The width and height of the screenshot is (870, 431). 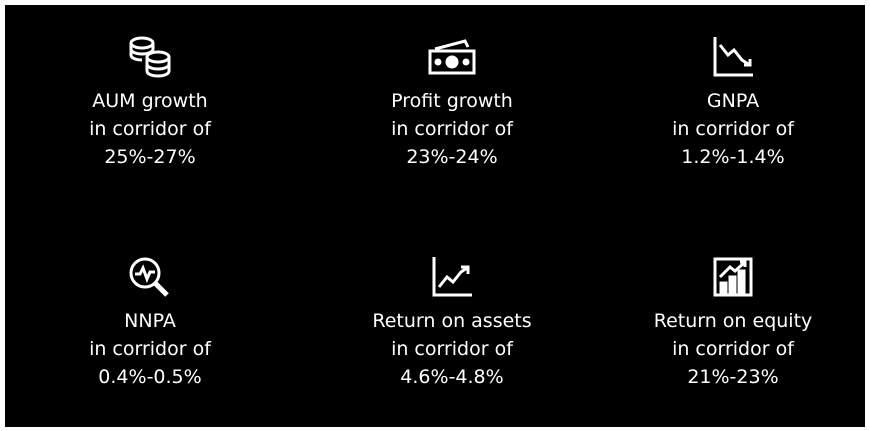 I want to click on metric-profit: Profit growth in corridor of 23%-24%, so click(x=452, y=103).